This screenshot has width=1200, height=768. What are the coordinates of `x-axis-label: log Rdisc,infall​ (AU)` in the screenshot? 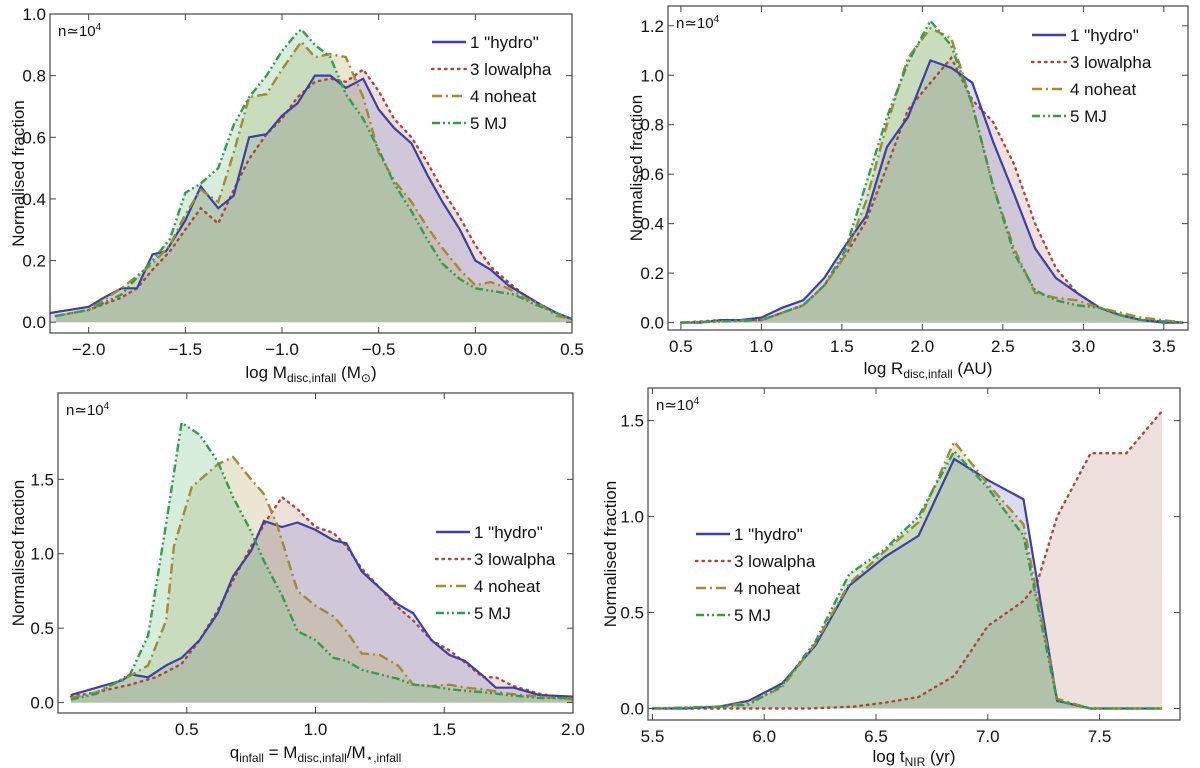 It's located at (928, 370).